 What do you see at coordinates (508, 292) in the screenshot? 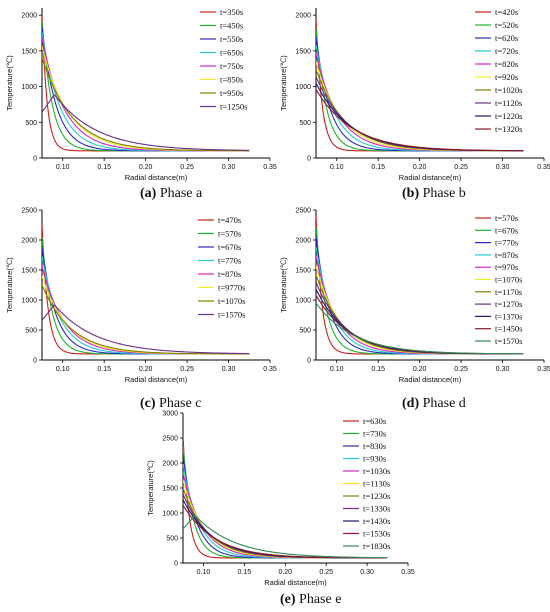
I see `legend-label: t=1170s` at bounding box center [508, 292].